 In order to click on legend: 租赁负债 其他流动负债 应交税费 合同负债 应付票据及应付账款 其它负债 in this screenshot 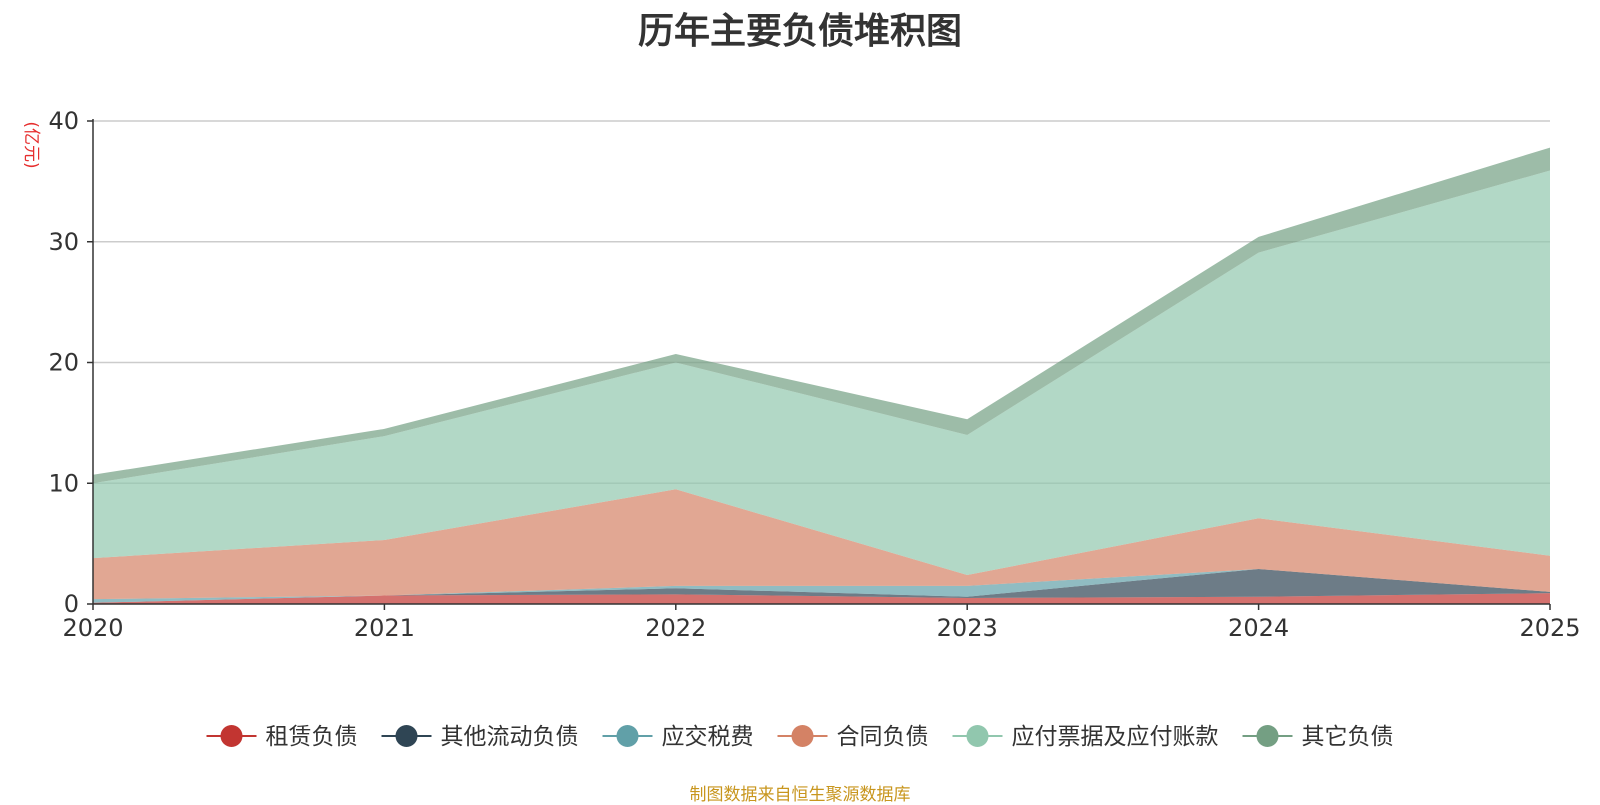, I will do `click(800, 737)`.